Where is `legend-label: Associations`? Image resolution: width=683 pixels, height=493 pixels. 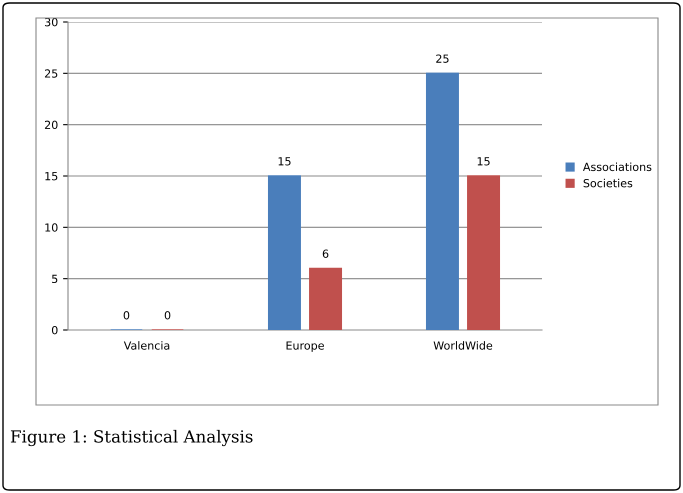 legend-label: Associations is located at coordinates (617, 167).